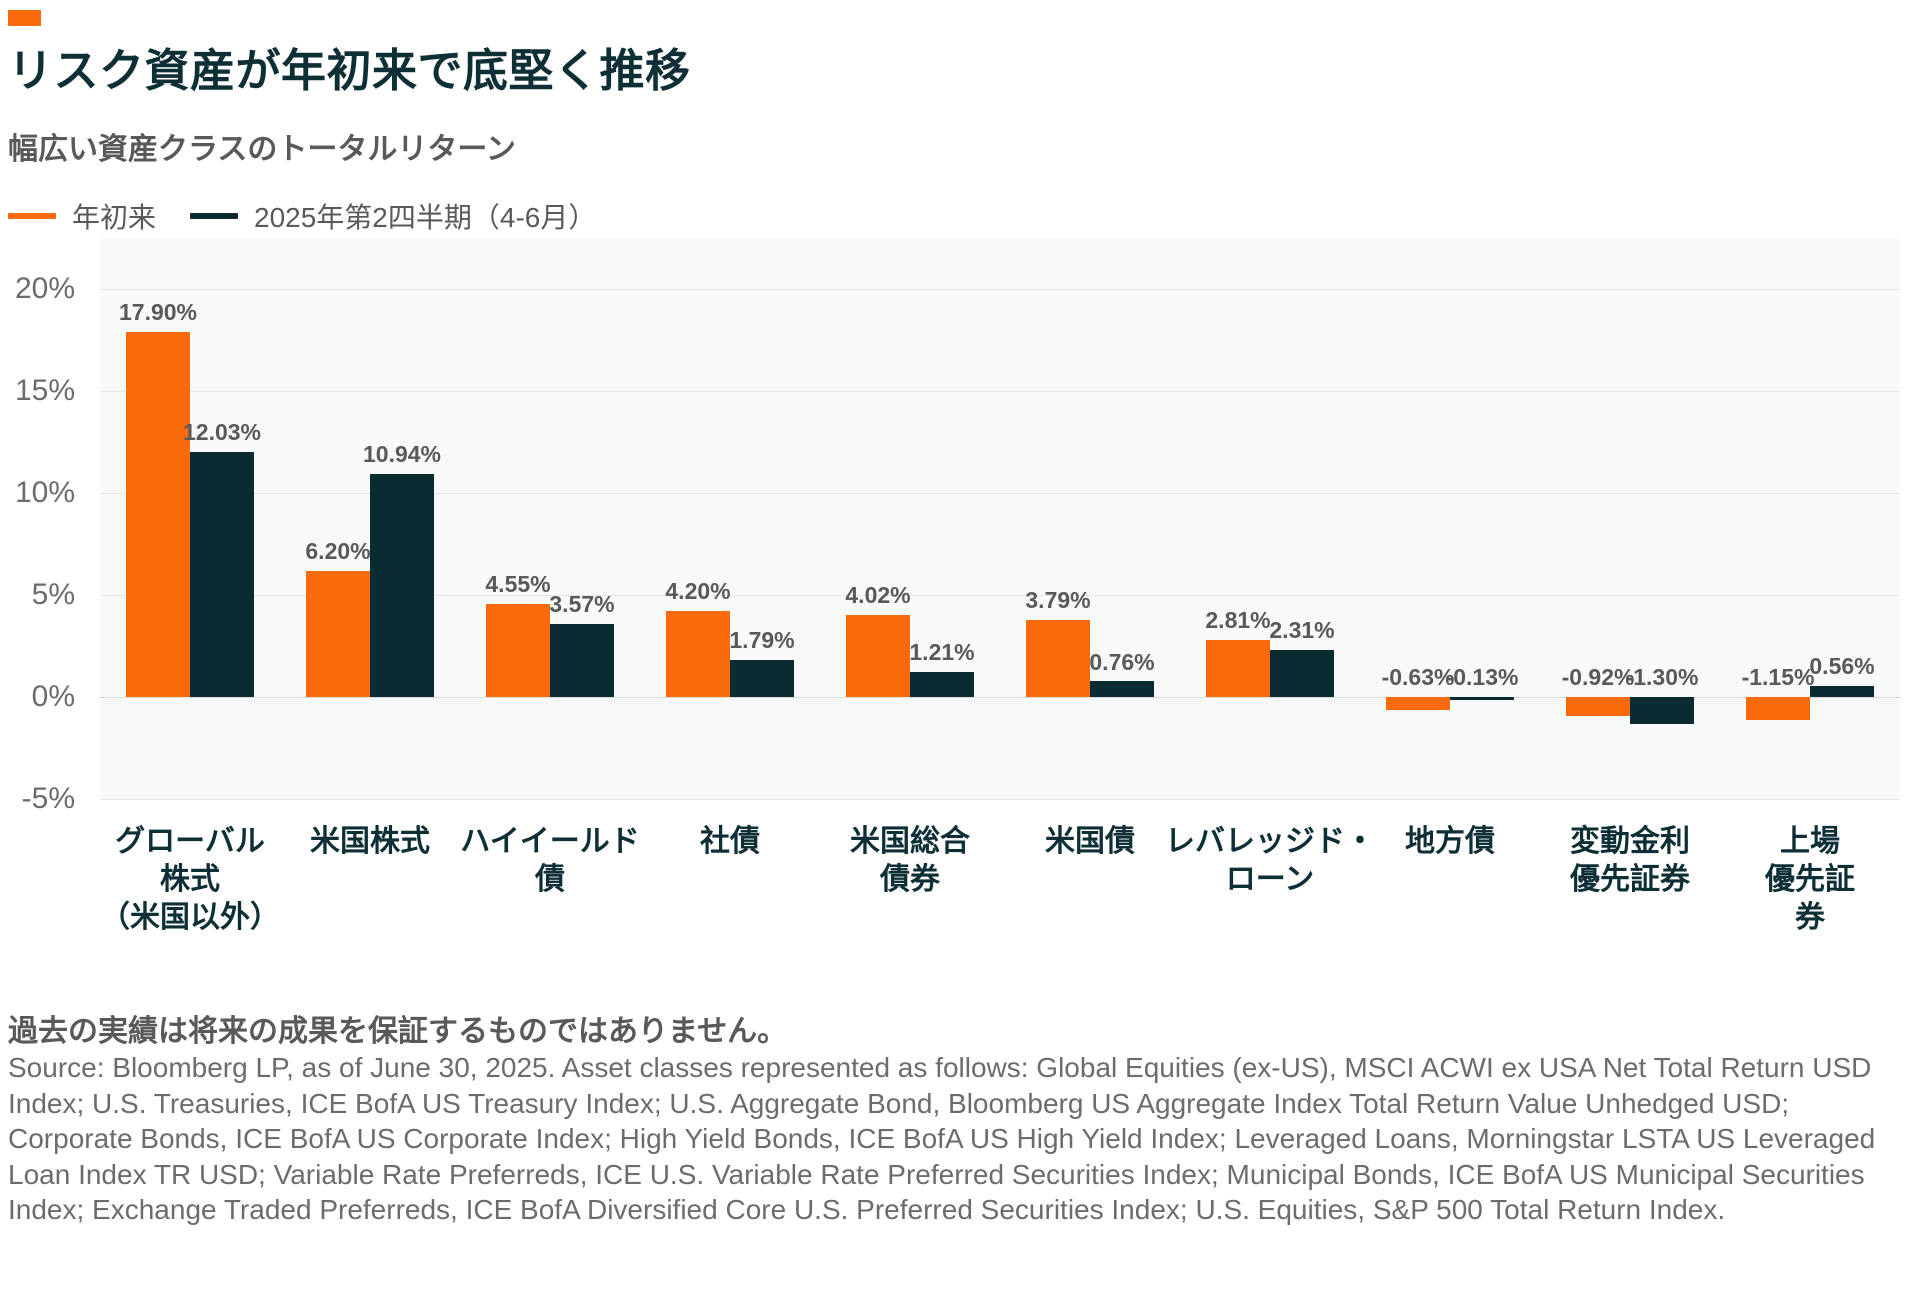 The image size is (1920, 1298). What do you see at coordinates (114, 217) in the screenshot?
I see `legend-label-ytd: 年初来` at bounding box center [114, 217].